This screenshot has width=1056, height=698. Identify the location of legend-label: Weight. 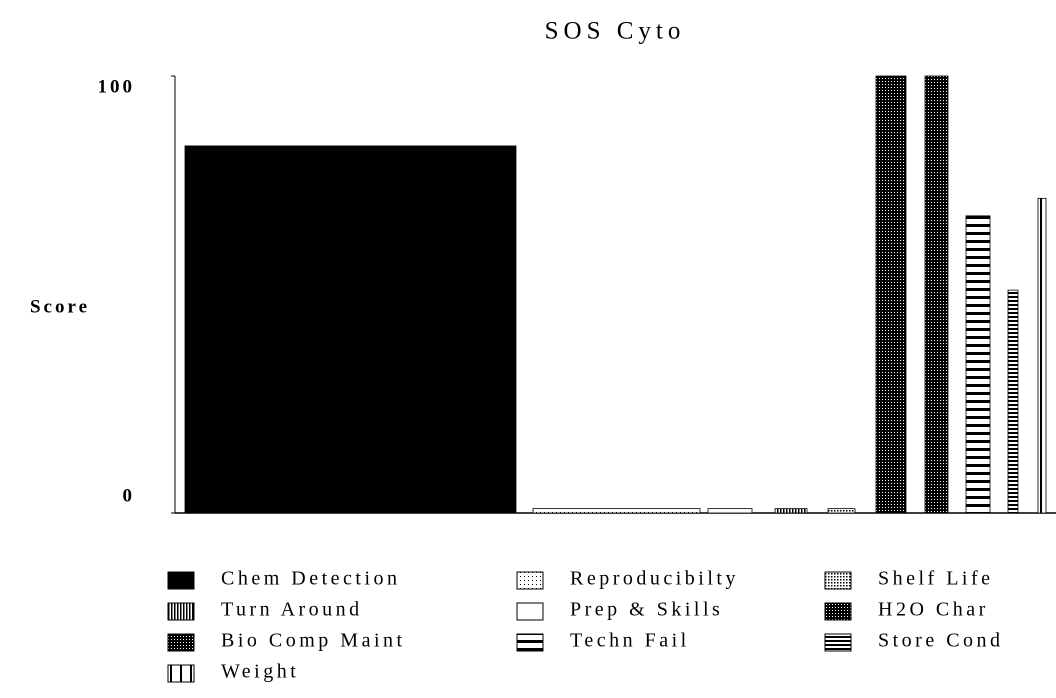
(260, 672).